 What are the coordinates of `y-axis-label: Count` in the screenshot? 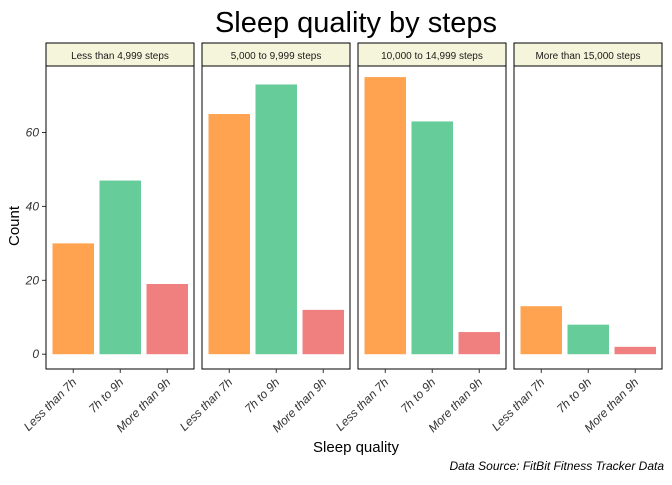 It's located at (14, 225).